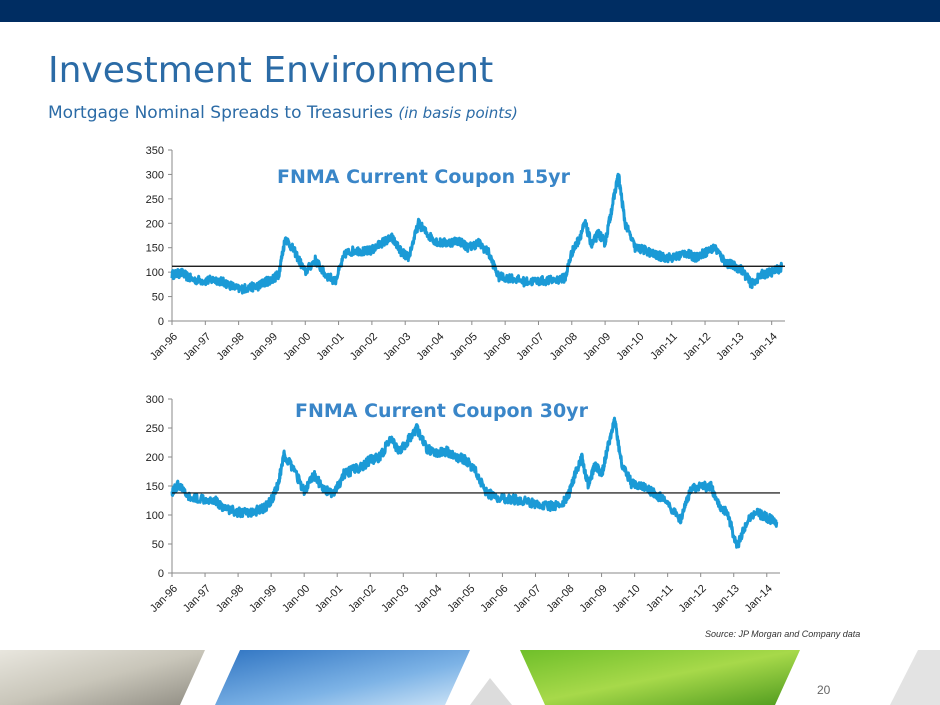  I want to click on page-number: 20, so click(824, 690).